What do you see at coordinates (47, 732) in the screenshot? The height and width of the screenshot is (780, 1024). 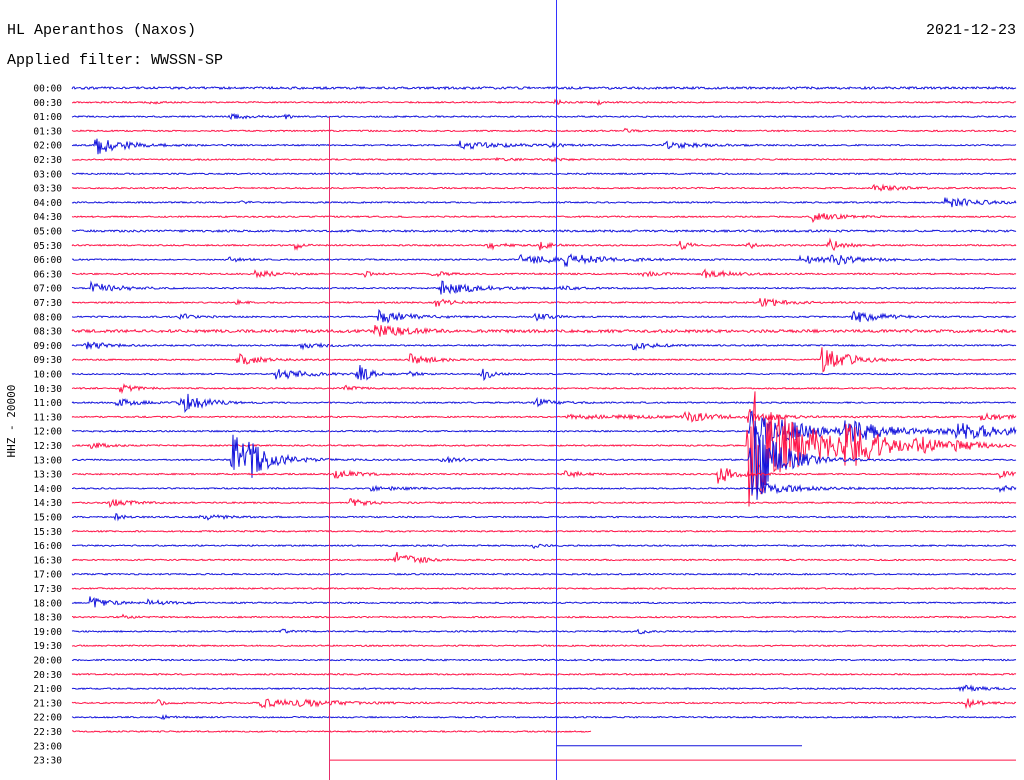 I see `time-label: 22:30` at bounding box center [47, 732].